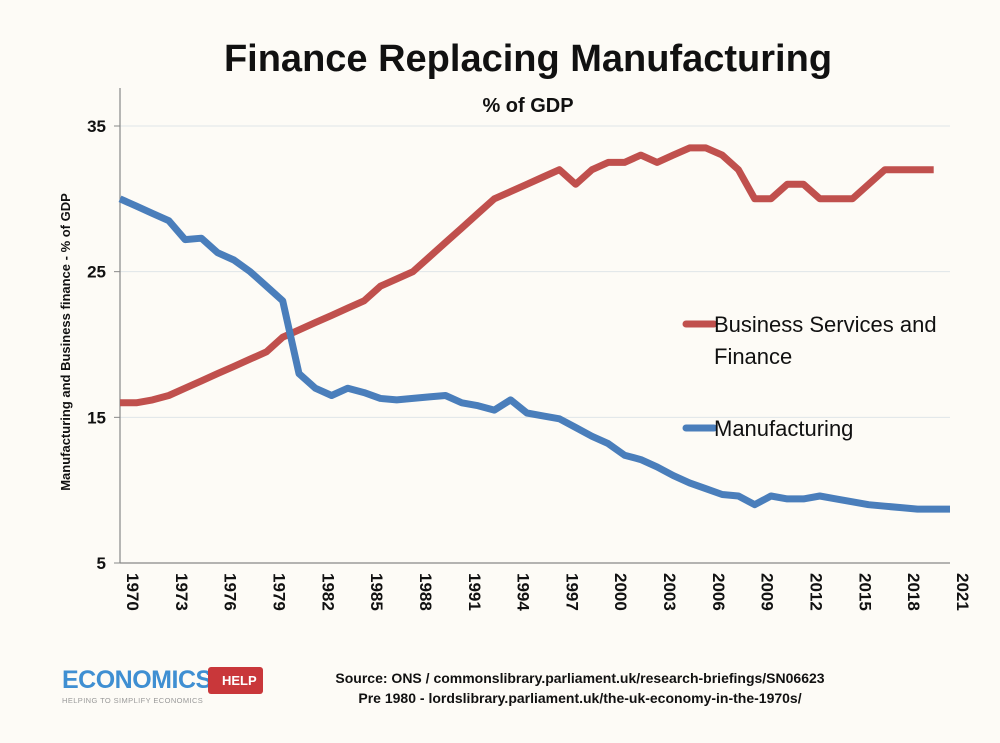  Describe the element at coordinates (571, 592) in the screenshot. I see `x-tick-label: 1997` at that location.